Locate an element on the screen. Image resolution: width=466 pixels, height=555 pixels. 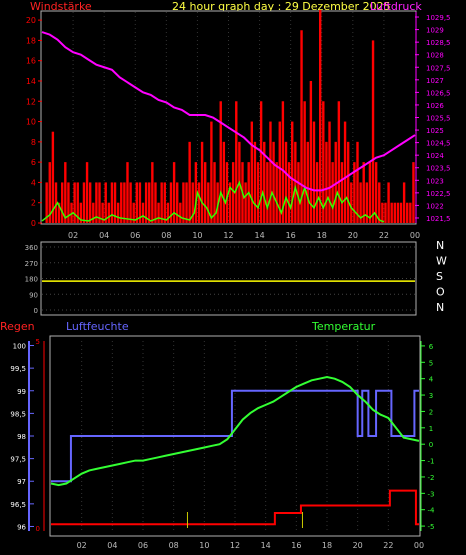
humidity-tick-label: 100 is located at coordinates (19, 347).